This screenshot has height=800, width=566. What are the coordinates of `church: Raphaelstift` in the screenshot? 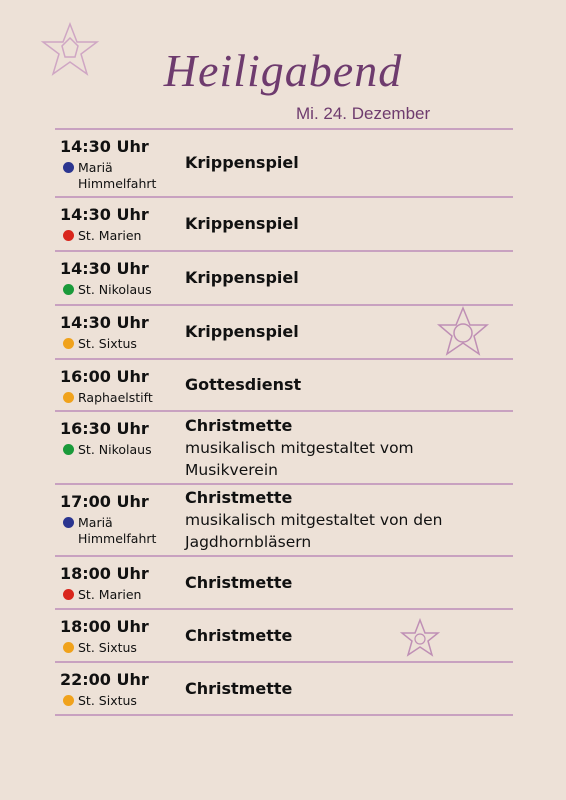 It's located at (124, 398).